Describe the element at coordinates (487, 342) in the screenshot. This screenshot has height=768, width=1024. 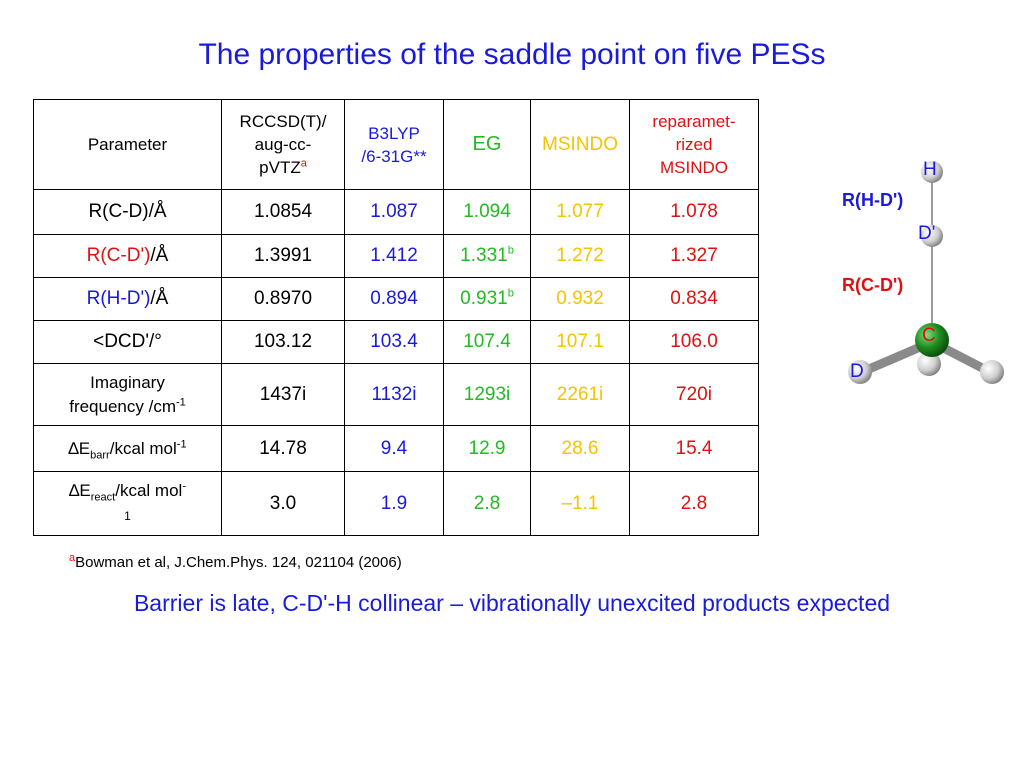
I see `eg-cell: 107.4` at that location.